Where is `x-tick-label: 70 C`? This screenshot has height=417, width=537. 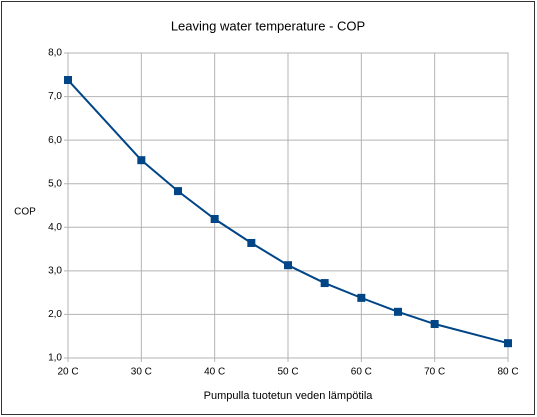
x-tick-label: 70 C is located at coordinates (434, 372).